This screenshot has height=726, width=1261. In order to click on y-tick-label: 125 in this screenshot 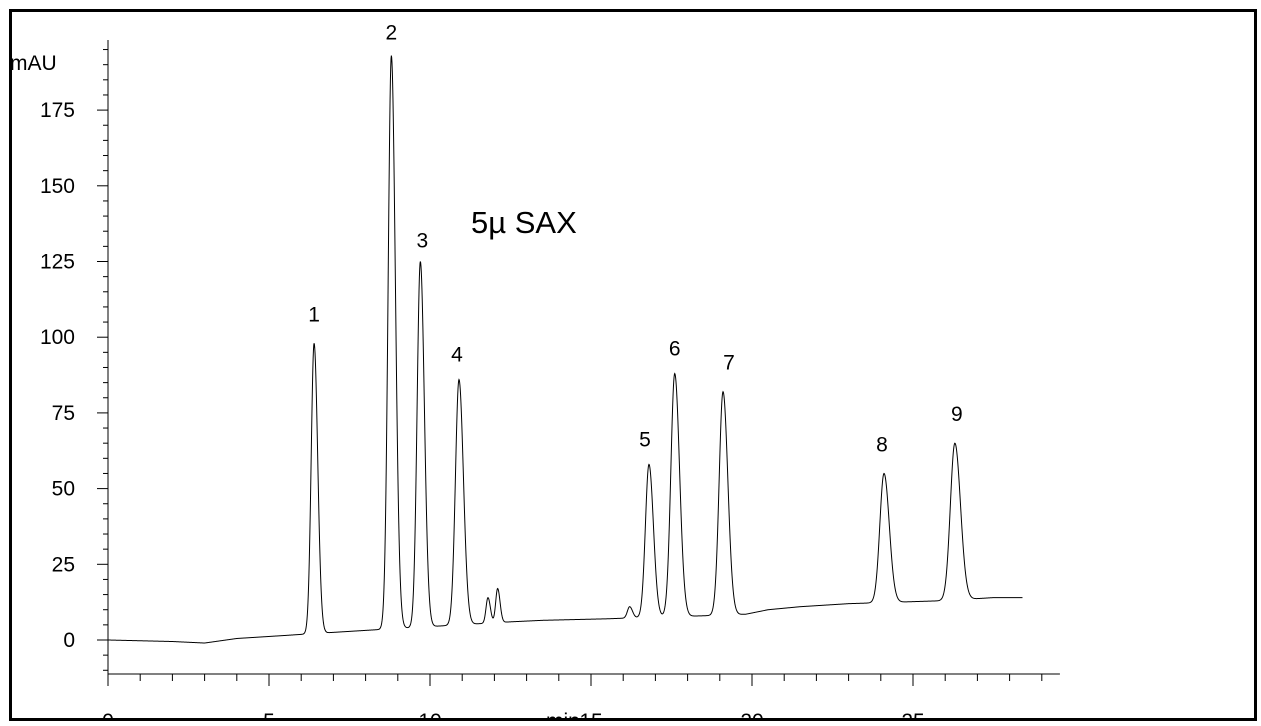, I will do `click(57, 262)`.